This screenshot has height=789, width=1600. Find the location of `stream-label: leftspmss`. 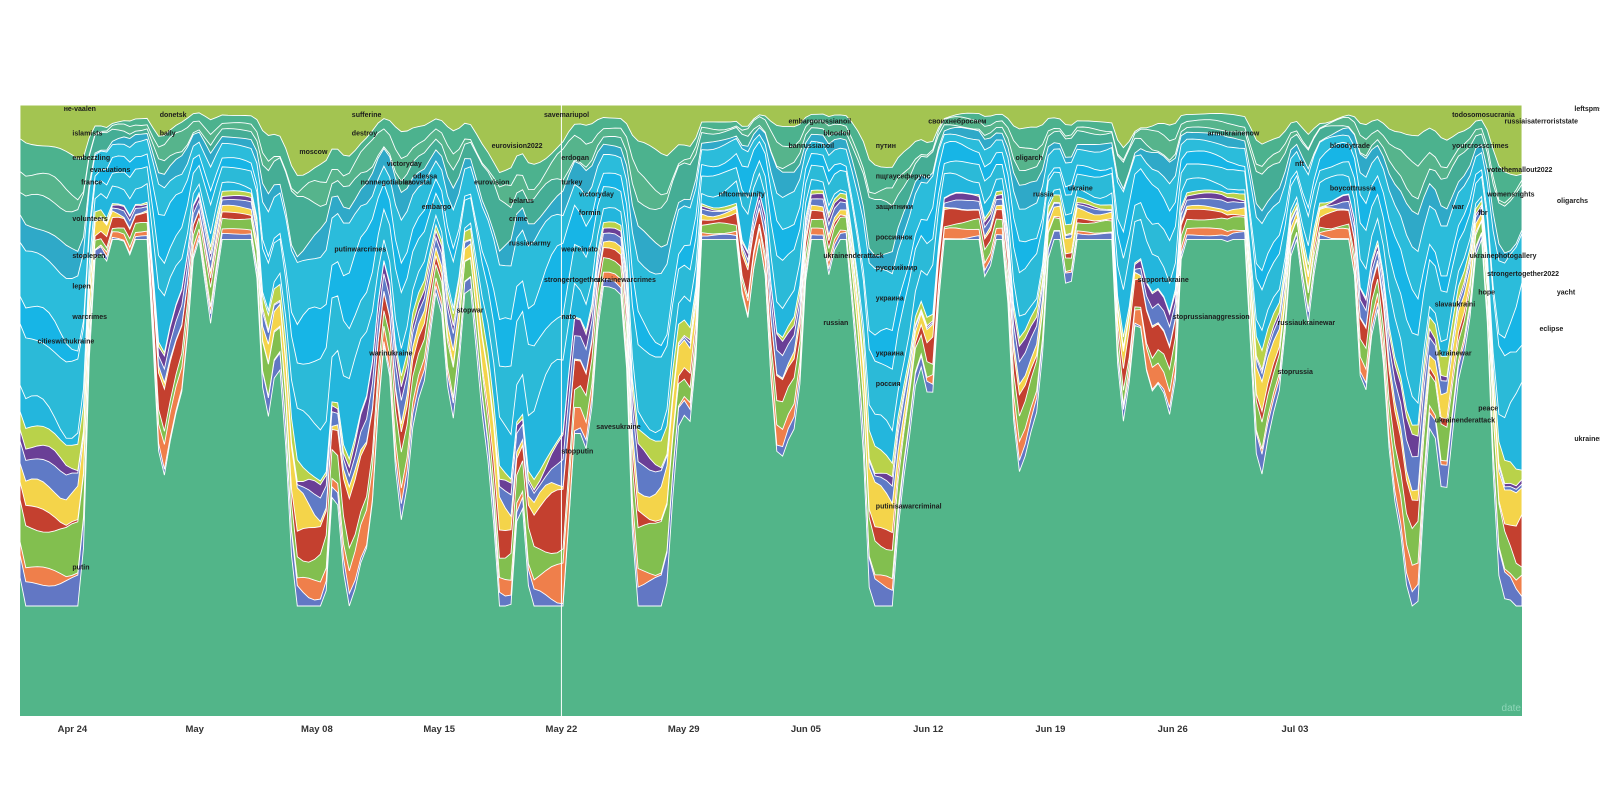

stream-label: leftspmss is located at coordinates (1587, 109).